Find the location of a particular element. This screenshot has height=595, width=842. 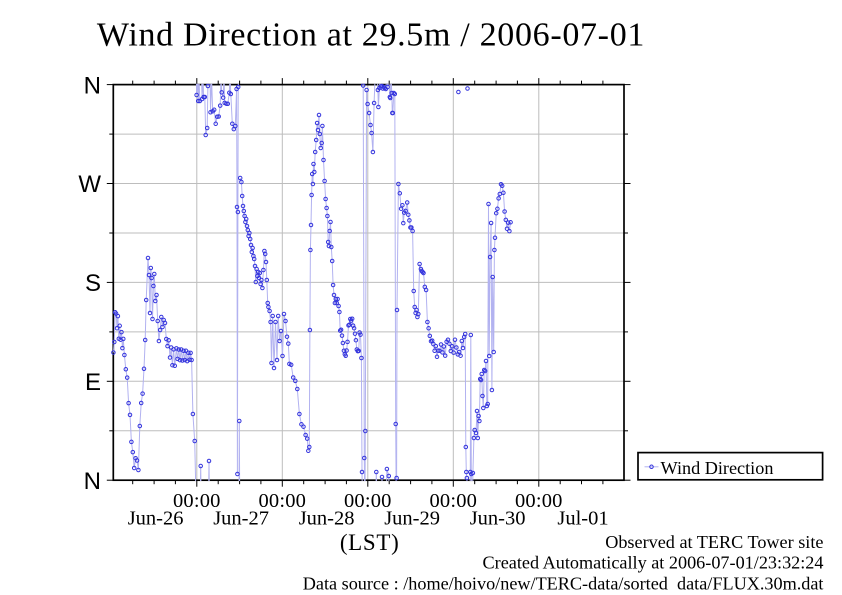

svg-text: Jun-27 is located at coordinates (241, 518).